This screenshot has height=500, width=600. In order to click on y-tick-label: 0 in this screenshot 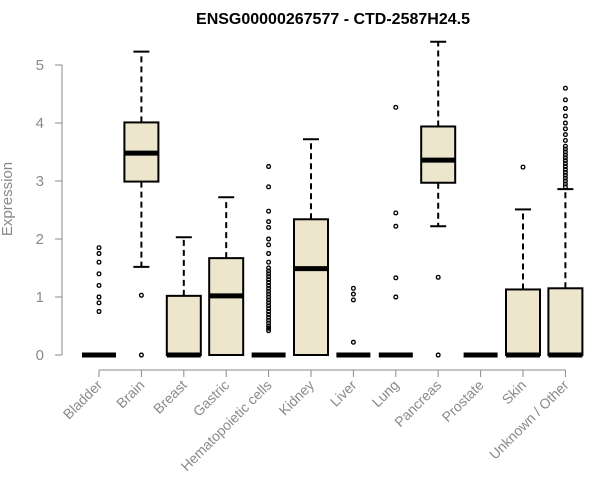, I will do `click(40, 355)`.